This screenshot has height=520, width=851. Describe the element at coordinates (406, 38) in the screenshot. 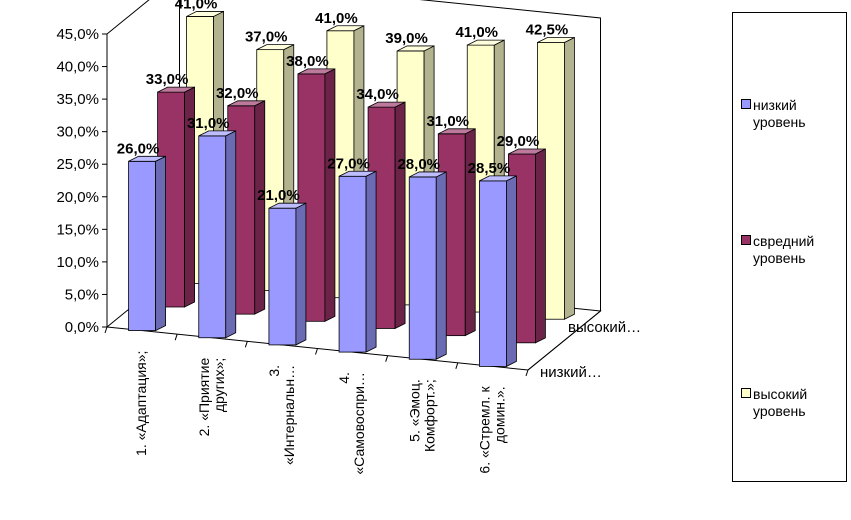

I see `data-label: 39,0%` at that location.